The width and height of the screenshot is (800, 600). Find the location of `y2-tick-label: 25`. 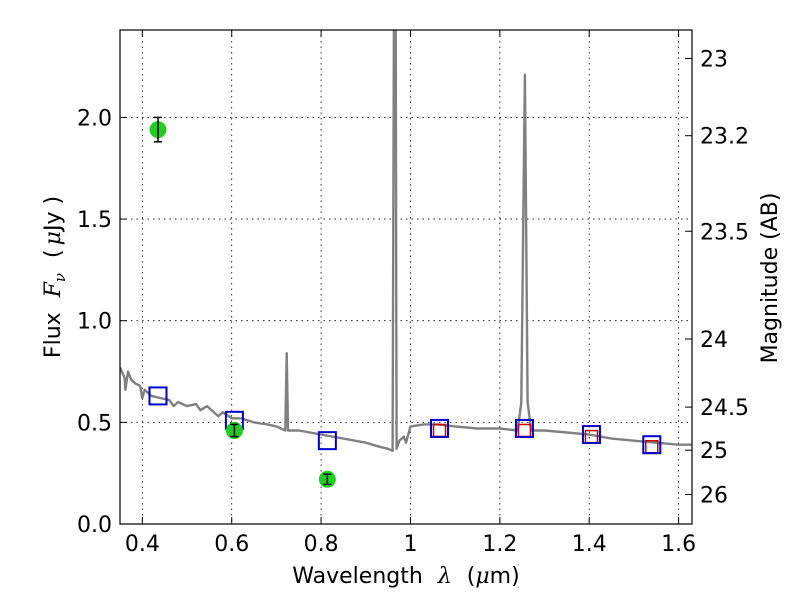

y2-tick-label: 25 is located at coordinates (714, 451).